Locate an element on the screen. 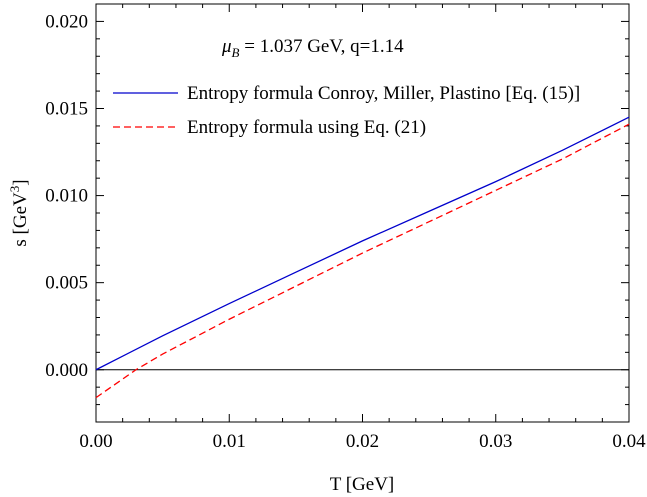 This screenshot has height=497, width=647. y-tick-labels: 0.000 0.005 0.010 0.015 0.020 is located at coordinates (66, 195).